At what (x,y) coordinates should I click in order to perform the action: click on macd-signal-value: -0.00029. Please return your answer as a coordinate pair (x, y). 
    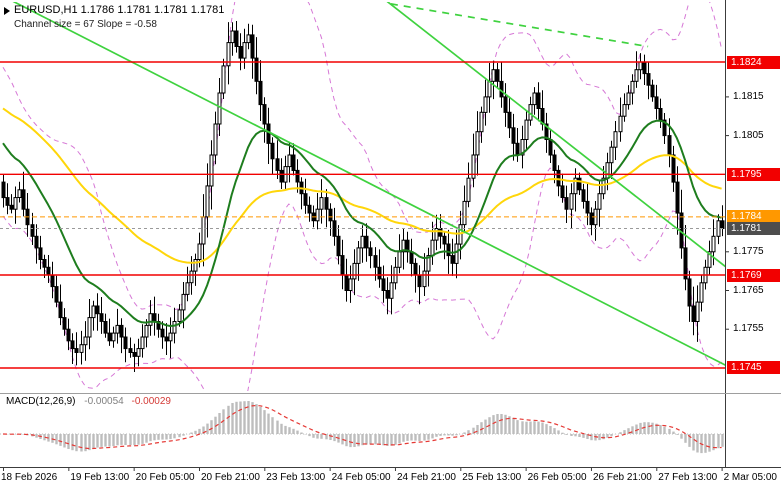
    Looking at the image, I should click on (151, 401).